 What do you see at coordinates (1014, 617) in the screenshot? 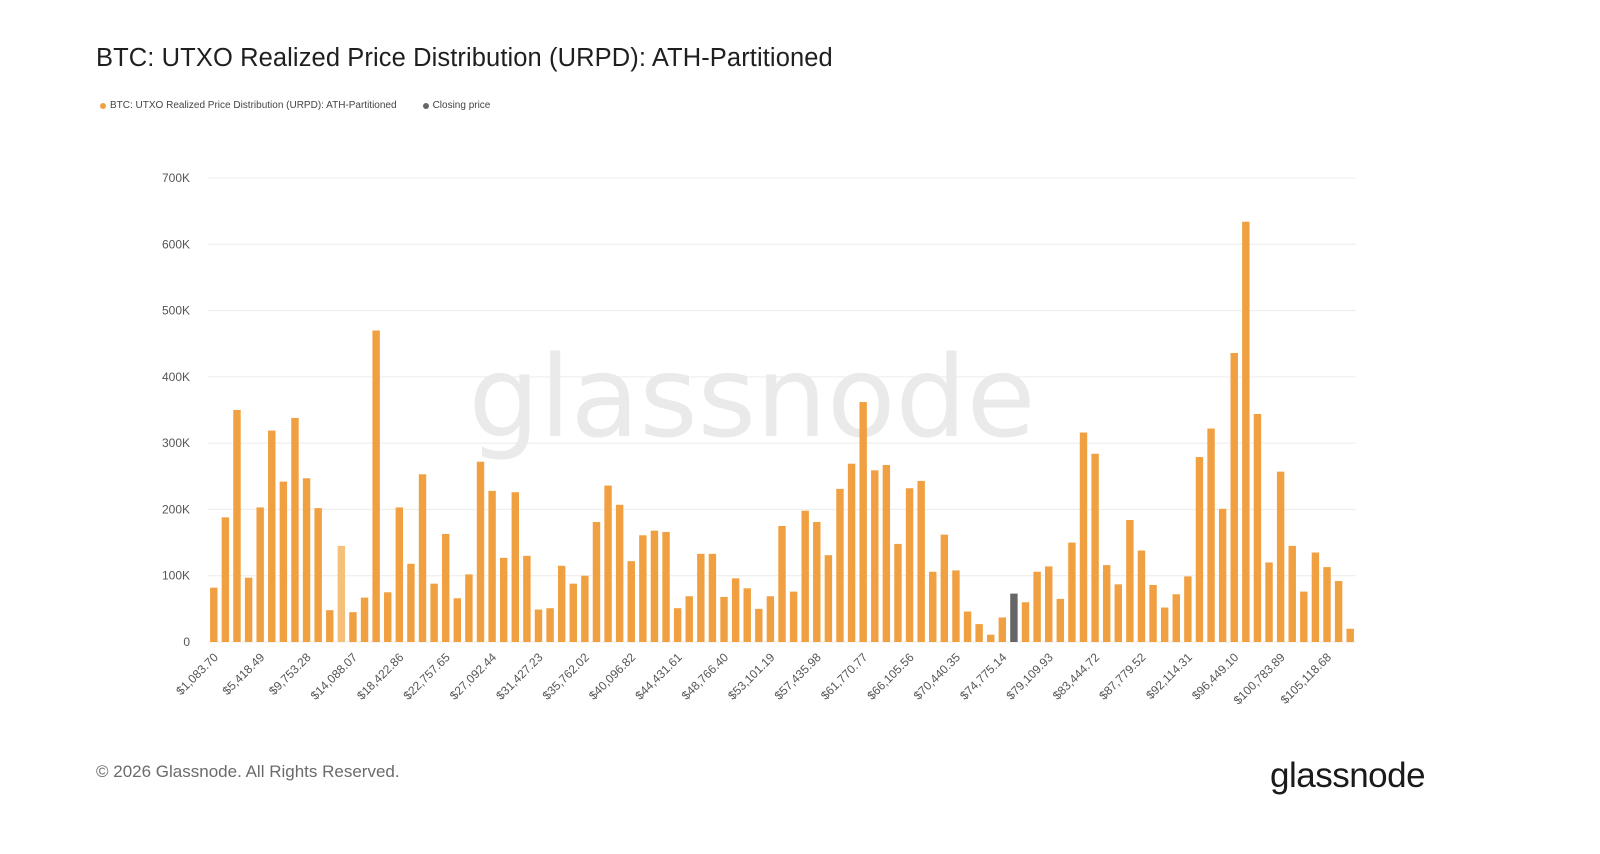
I see `closing-price-bar` at bounding box center [1014, 617].